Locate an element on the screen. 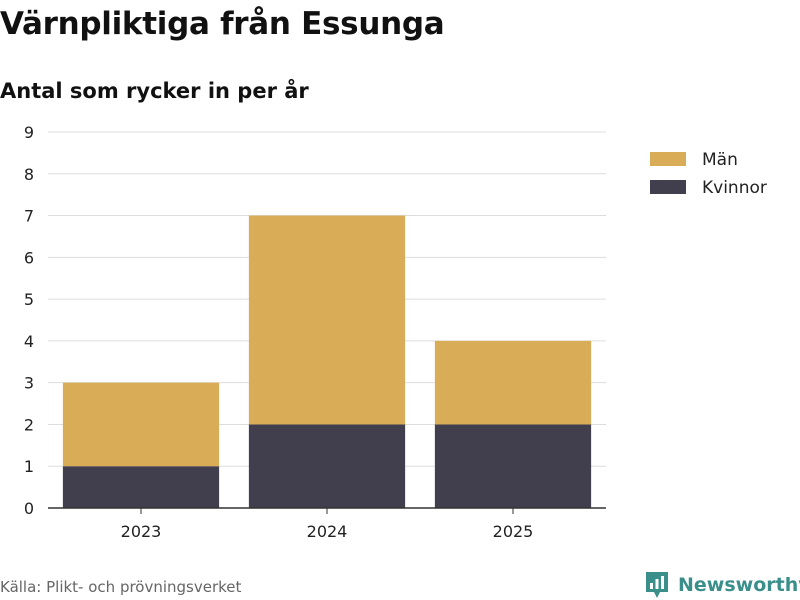  y-axis-ticks: 0 1 2 3 4 5 6 7 8 9 is located at coordinates (29, 320).